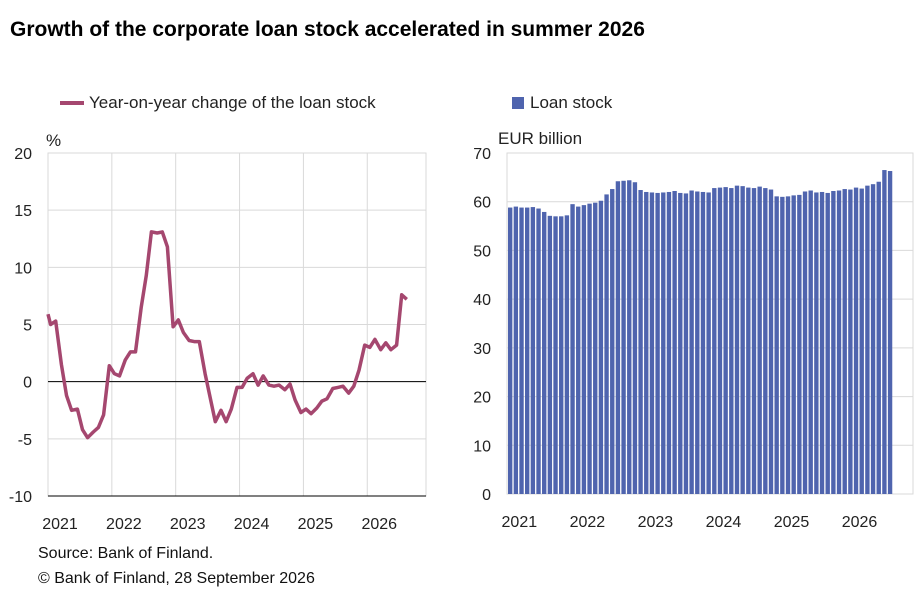 The width and height of the screenshot is (918, 599). I want to click on yoy-change-line, so click(227, 335).